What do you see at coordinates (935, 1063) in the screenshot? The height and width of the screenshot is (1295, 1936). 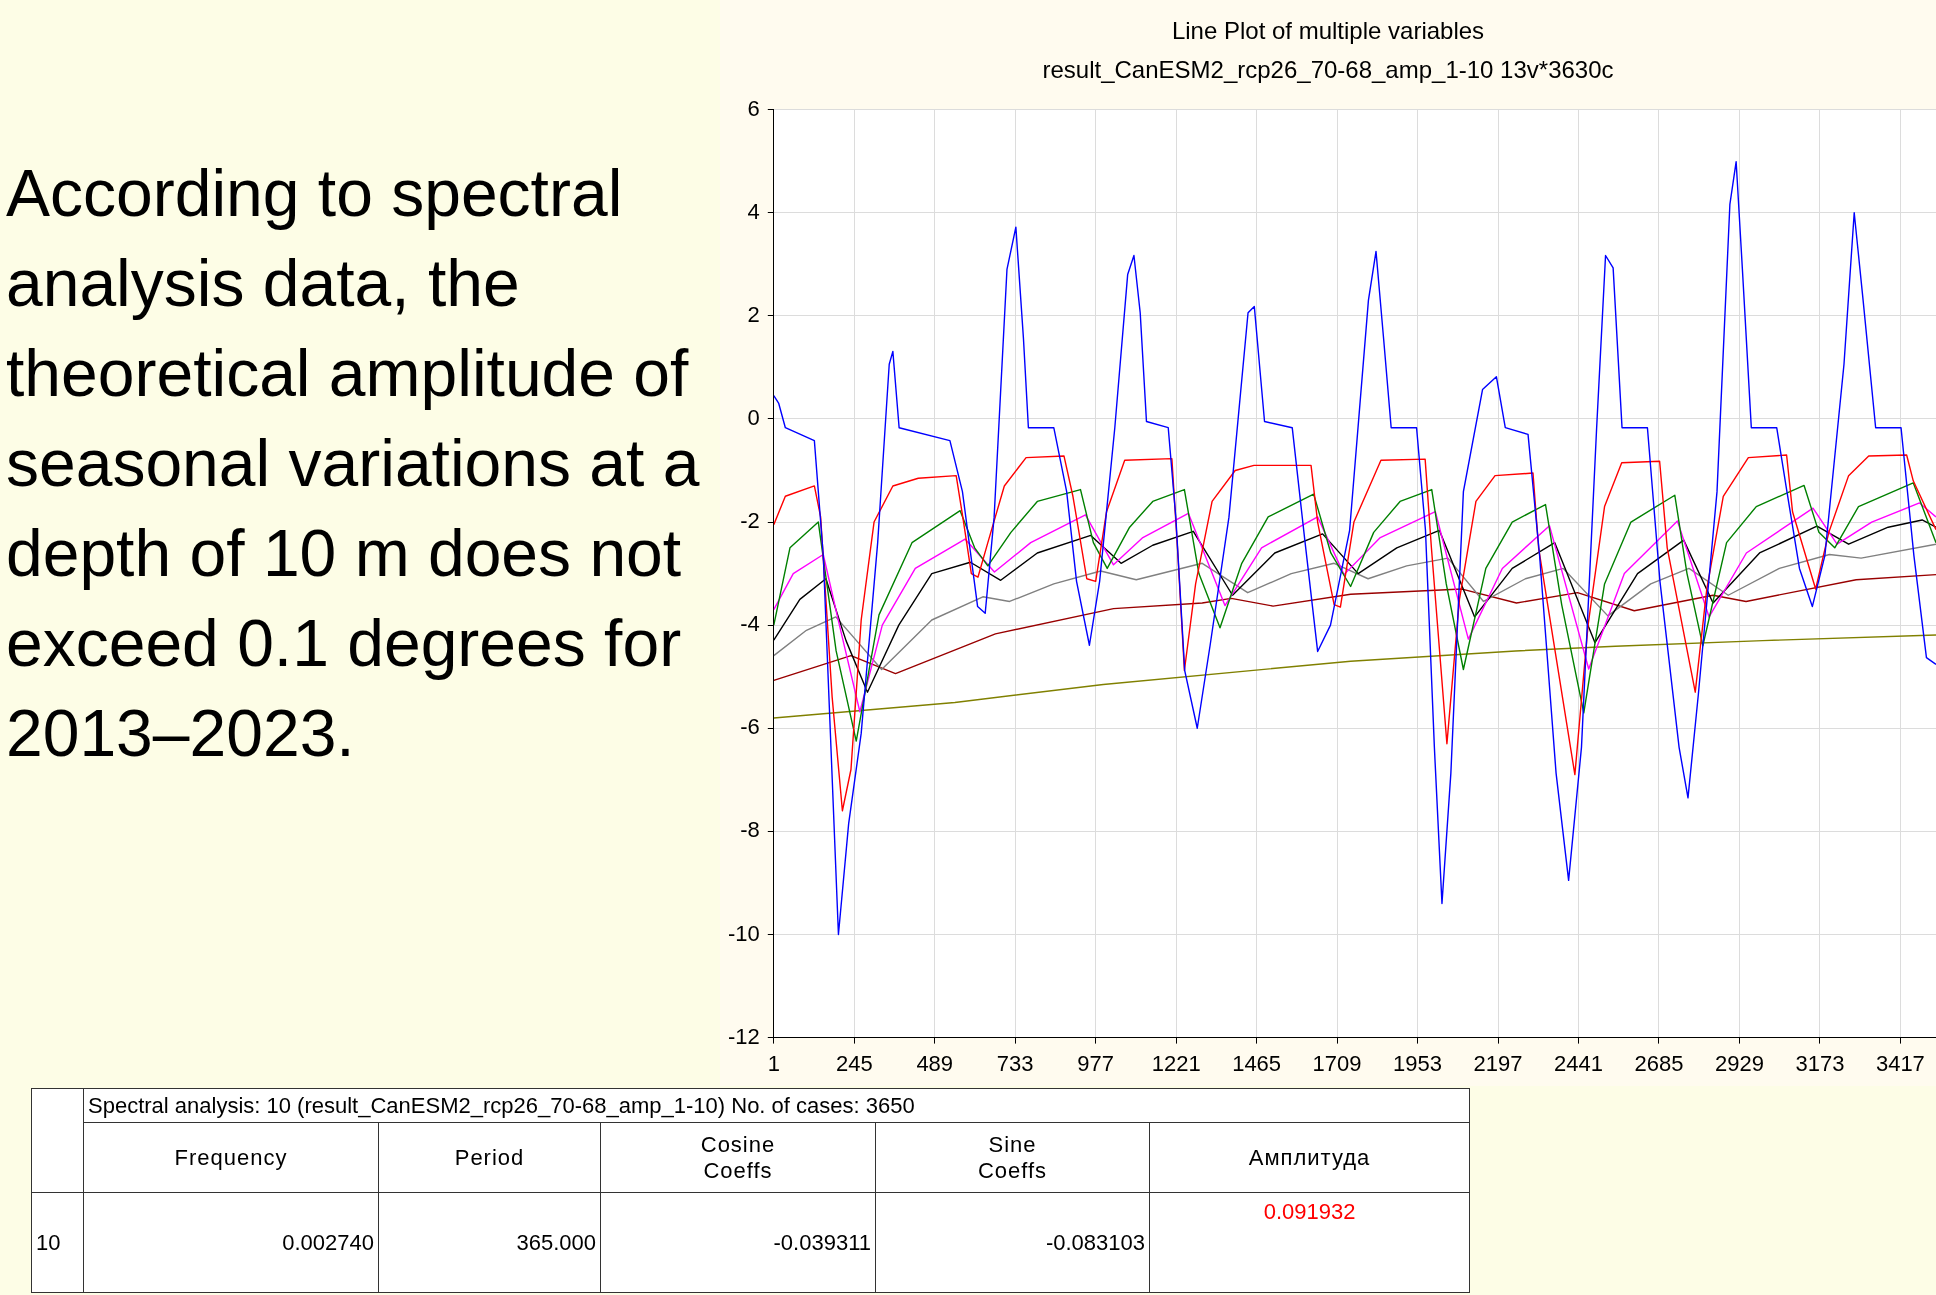 I see `x-tick-label: 489` at bounding box center [935, 1063].